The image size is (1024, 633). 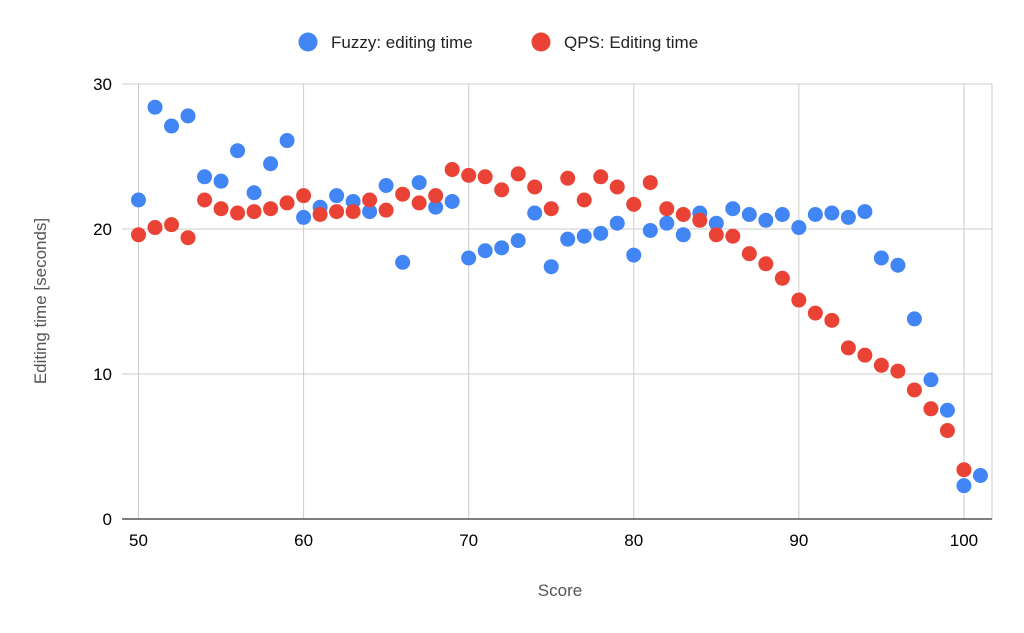 I want to click on legend-label: QPS: Editing time, so click(x=631, y=42).